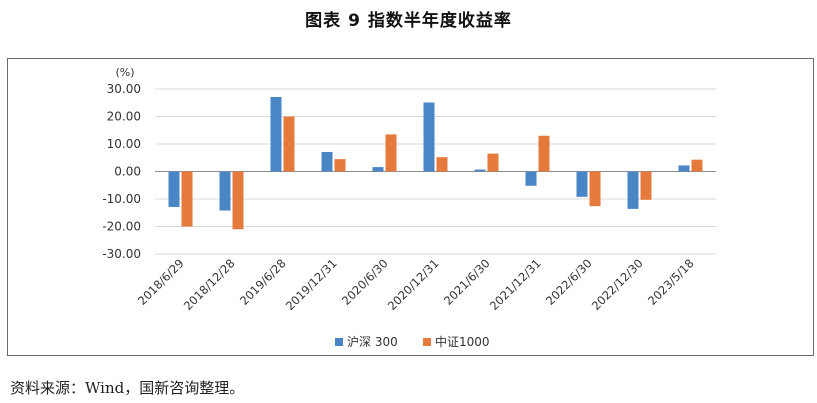  I want to click on y-tick-label: -30.00, so click(121, 254).